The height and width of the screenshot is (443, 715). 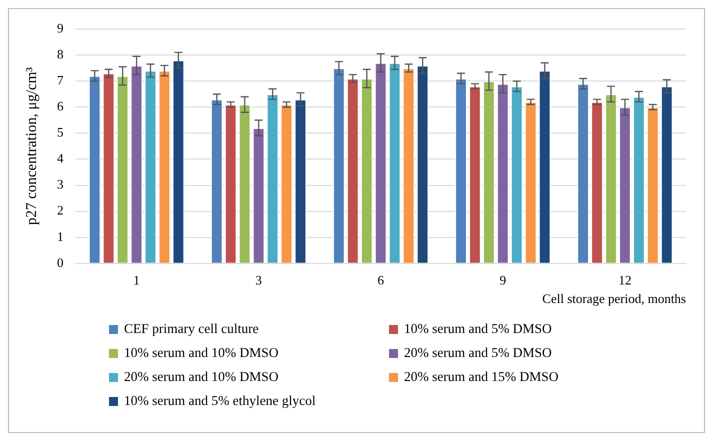 I want to click on y-tick-label: 6, so click(x=60, y=106).